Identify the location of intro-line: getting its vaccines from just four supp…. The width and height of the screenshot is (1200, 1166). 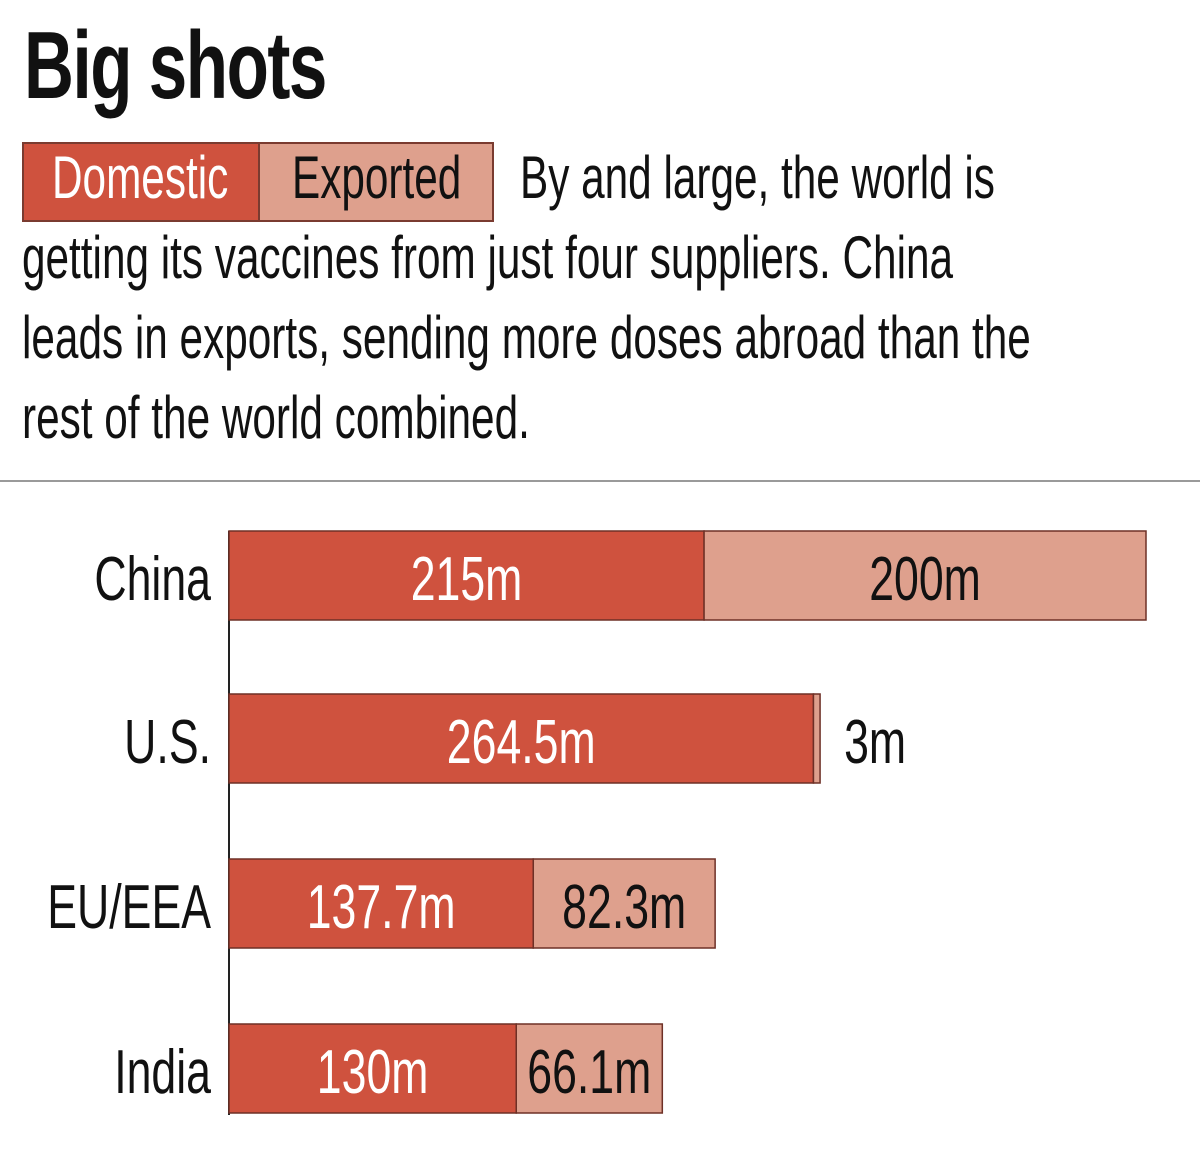
(488, 257).